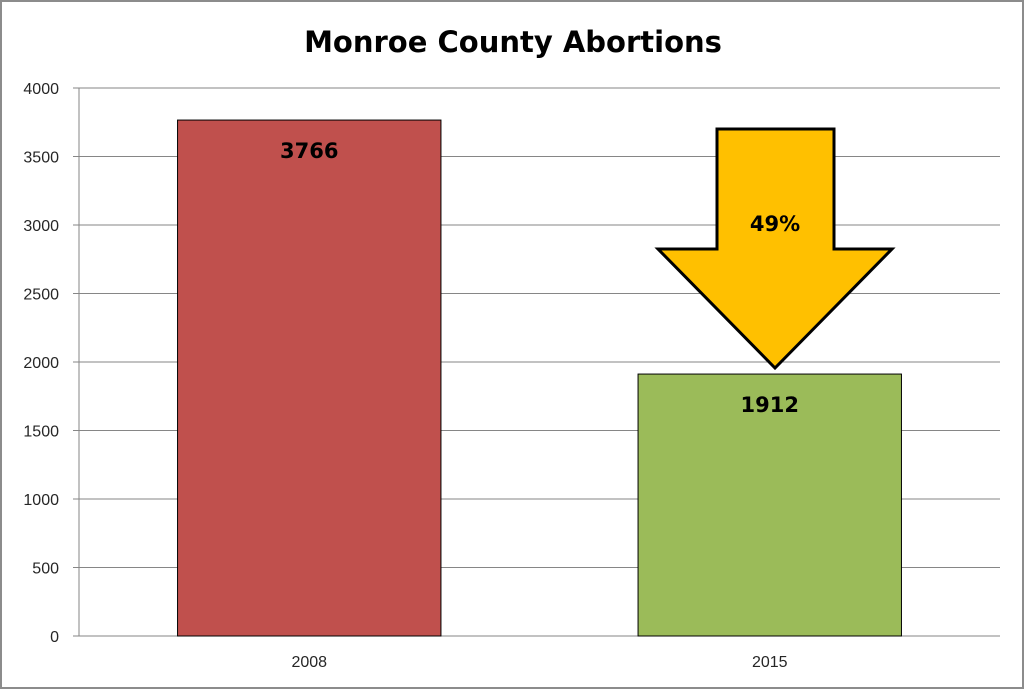  What do you see at coordinates (54, 637) in the screenshot?
I see `y-tick-label: 0` at bounding box center [54, 637].